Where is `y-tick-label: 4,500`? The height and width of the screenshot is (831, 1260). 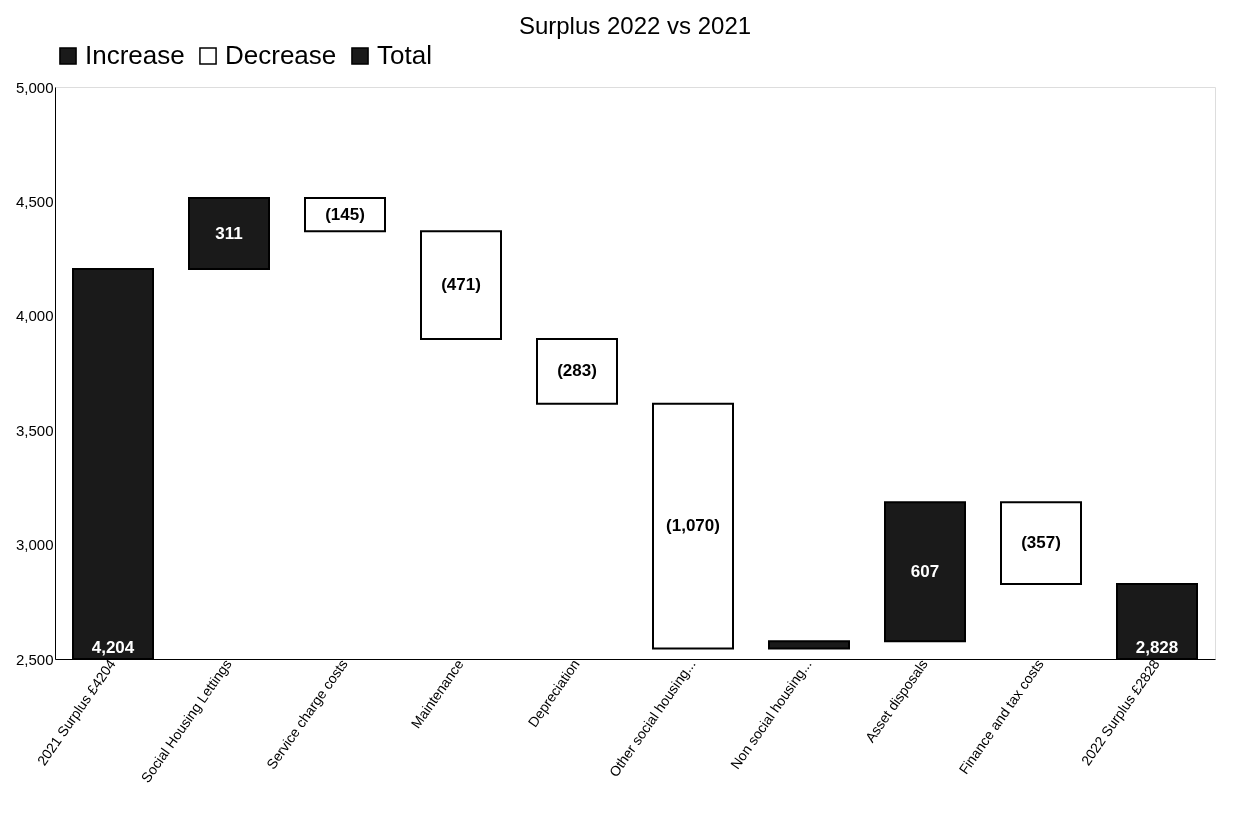
y-tick-label: 4,500 is located at coordinates (34, 201).